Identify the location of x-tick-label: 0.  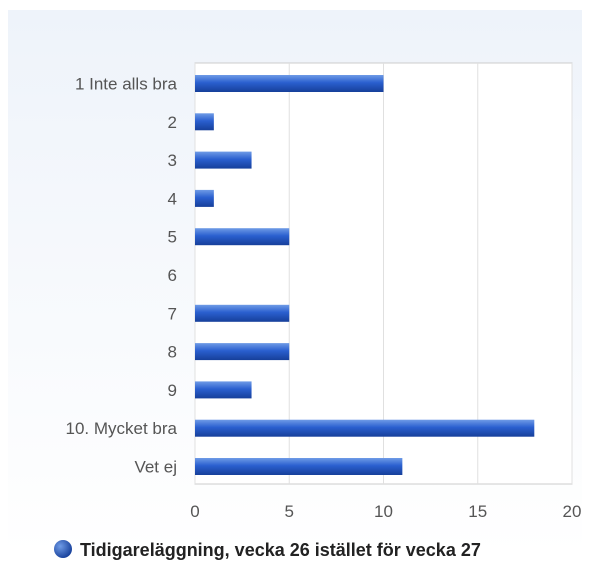
(194, 511).